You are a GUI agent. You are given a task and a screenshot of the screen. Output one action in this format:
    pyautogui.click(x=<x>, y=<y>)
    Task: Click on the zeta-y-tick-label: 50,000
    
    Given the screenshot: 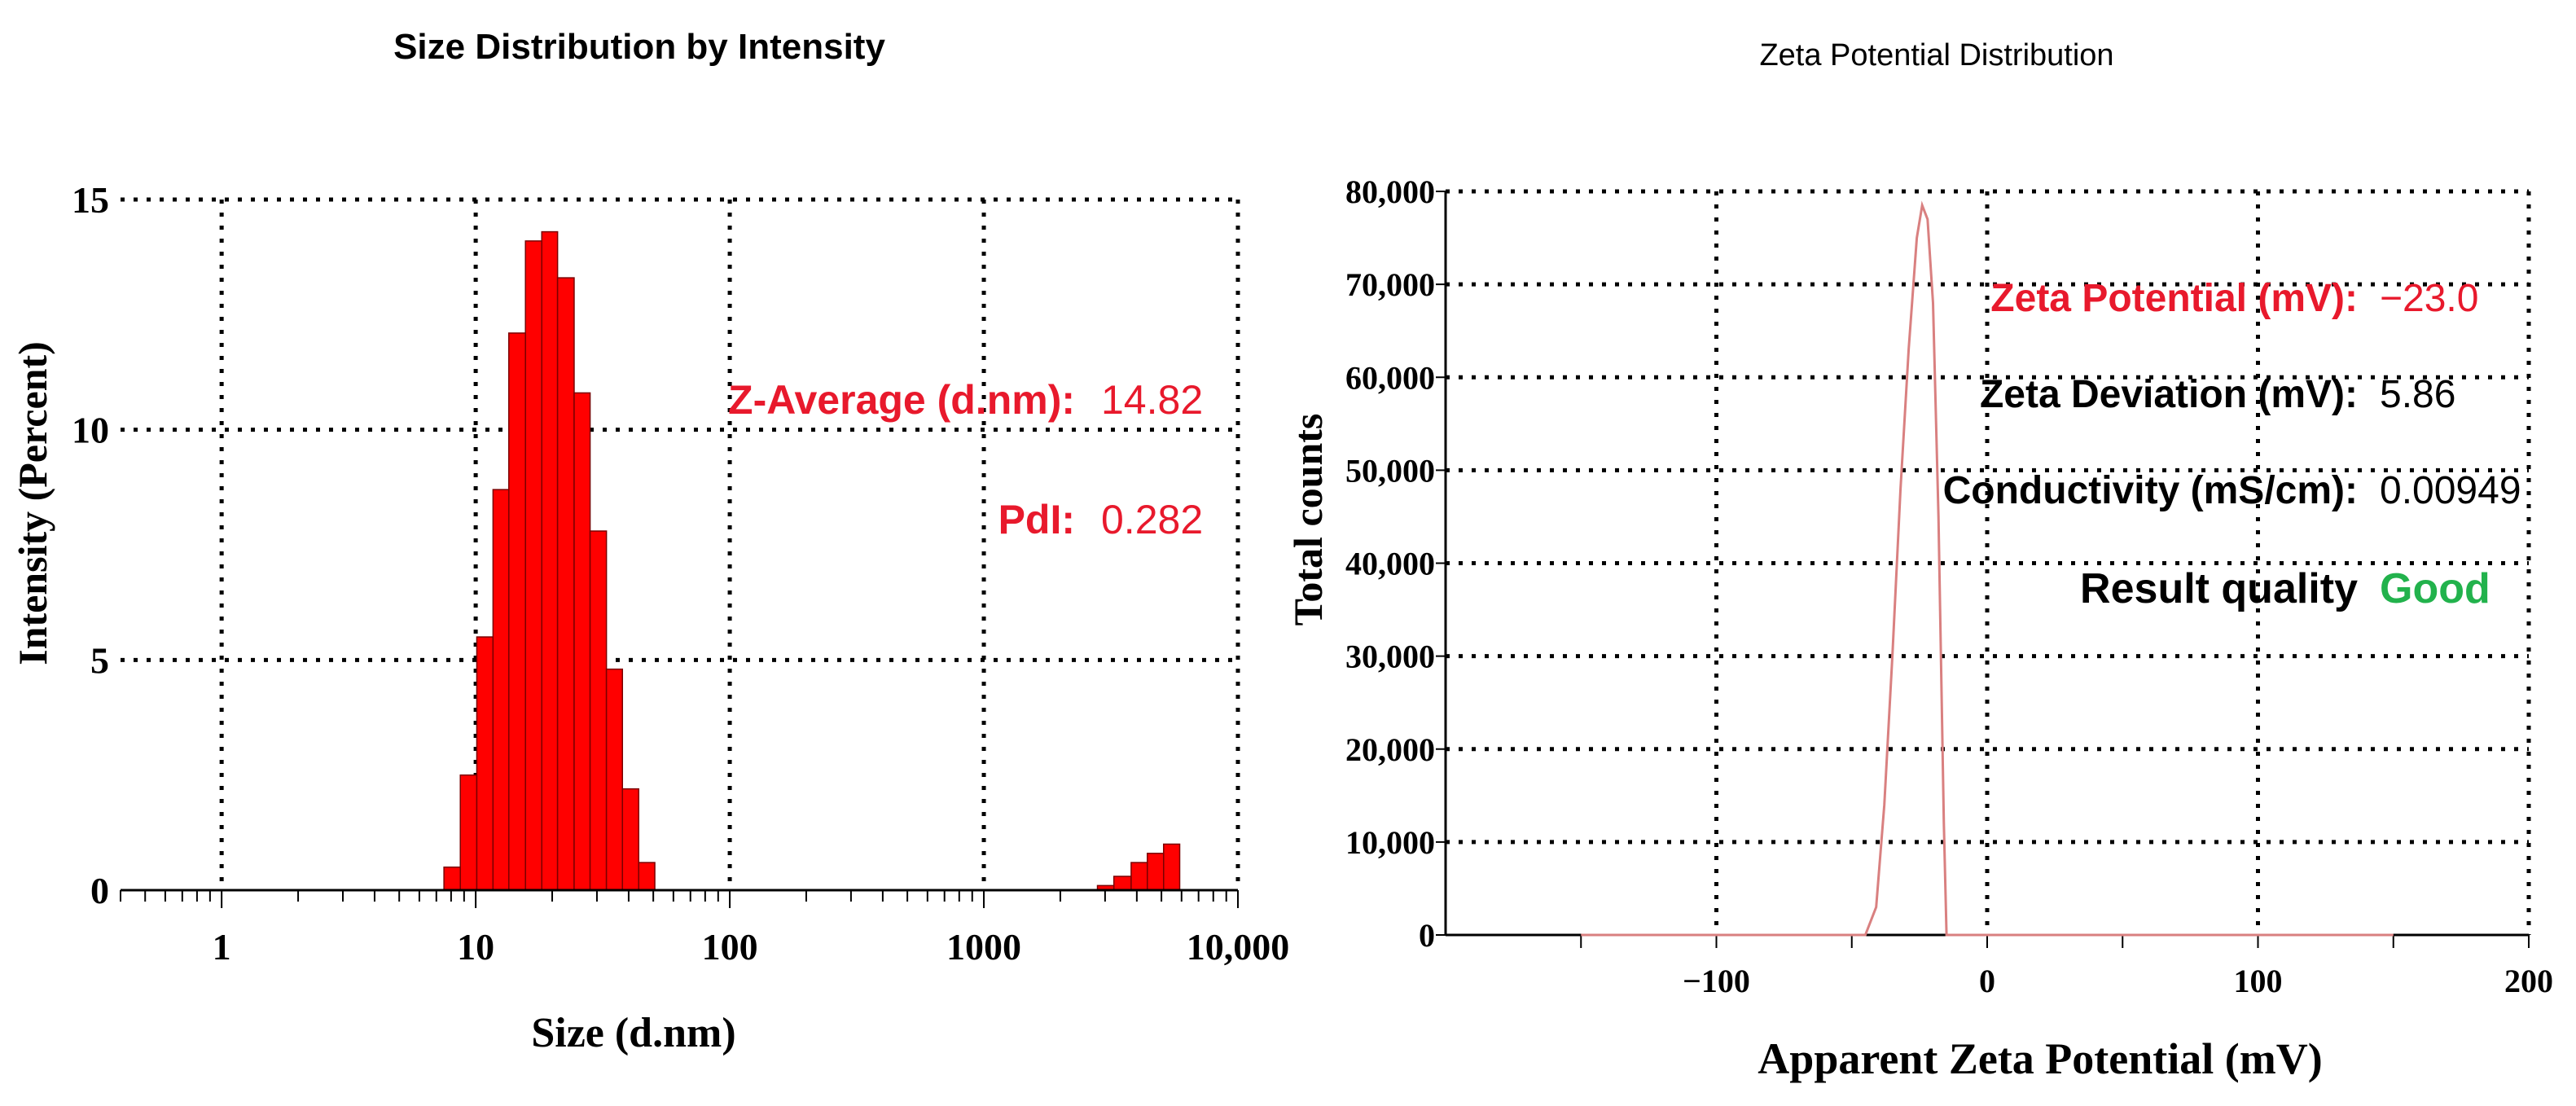 What is the action you would take?
    pyautogui.click(x=1390, y=471)
    